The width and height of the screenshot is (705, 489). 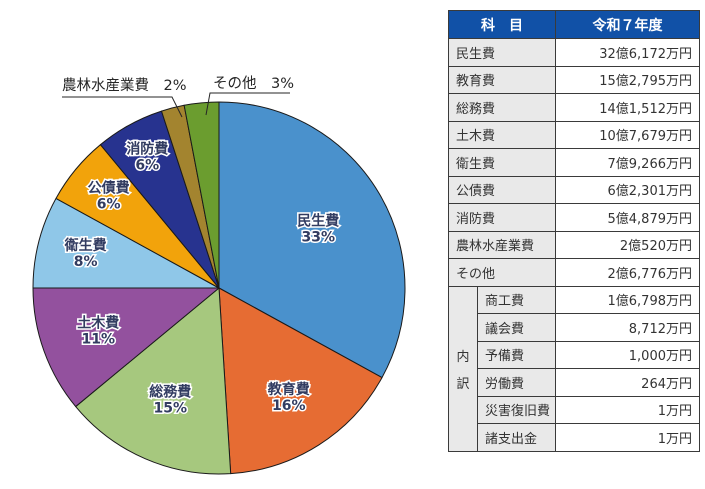 I want to click on breakdown-label-char: 内, so click(x=463, y=357).